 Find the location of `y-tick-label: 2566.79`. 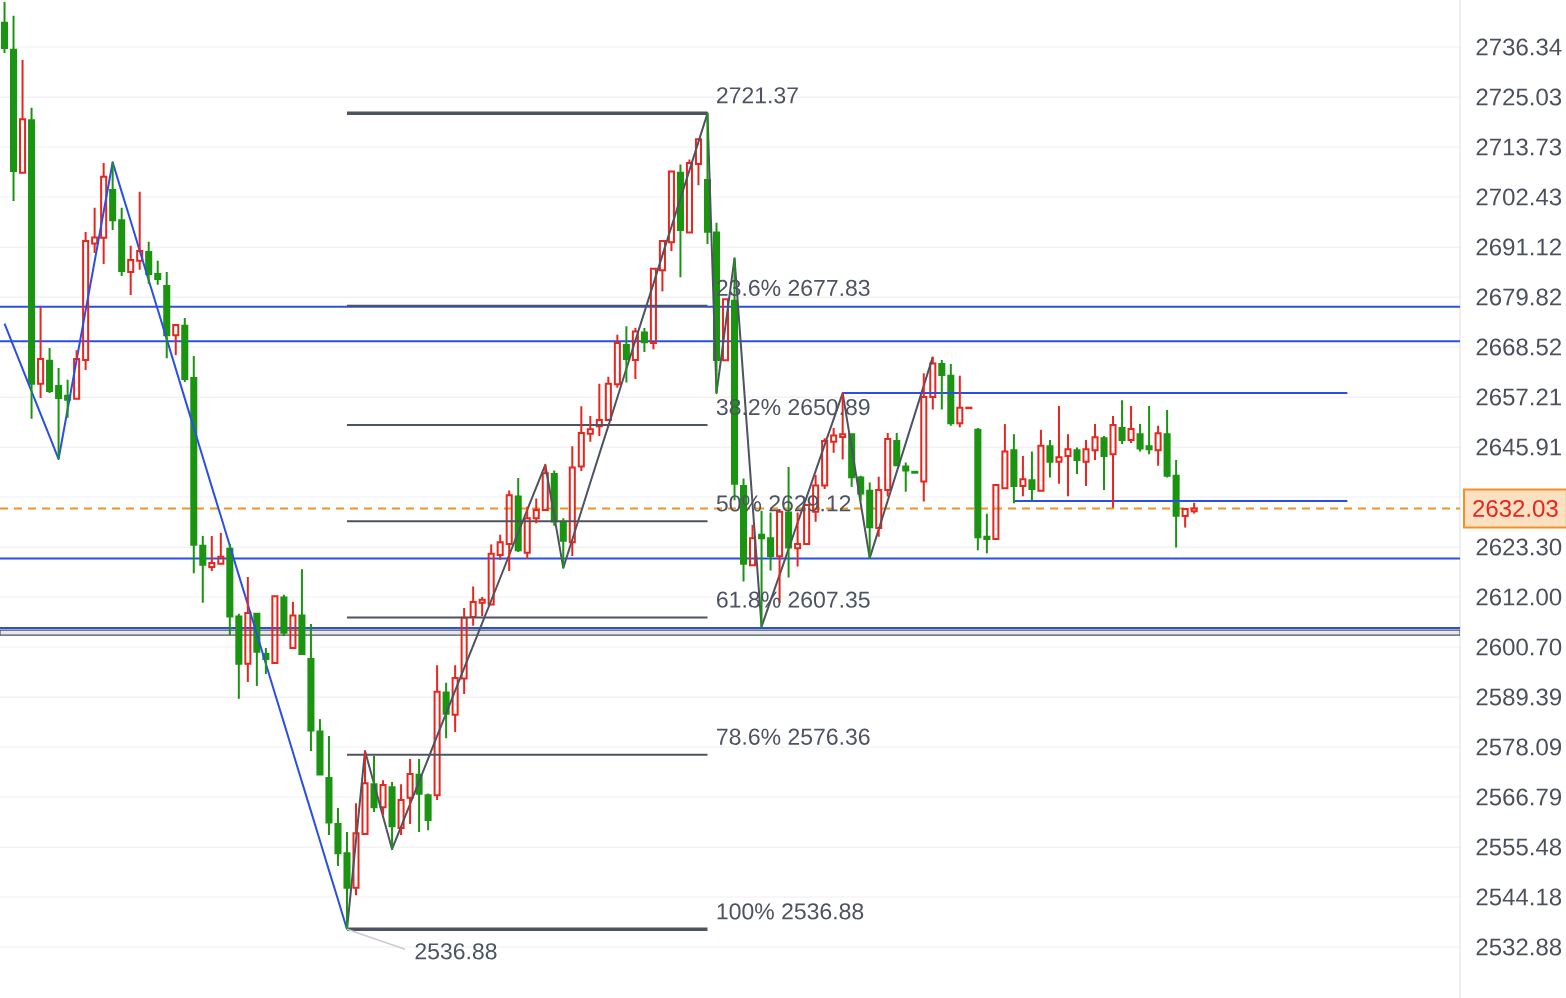

y-tick-label: 2566.79 is located at coordinates (1519, 797).